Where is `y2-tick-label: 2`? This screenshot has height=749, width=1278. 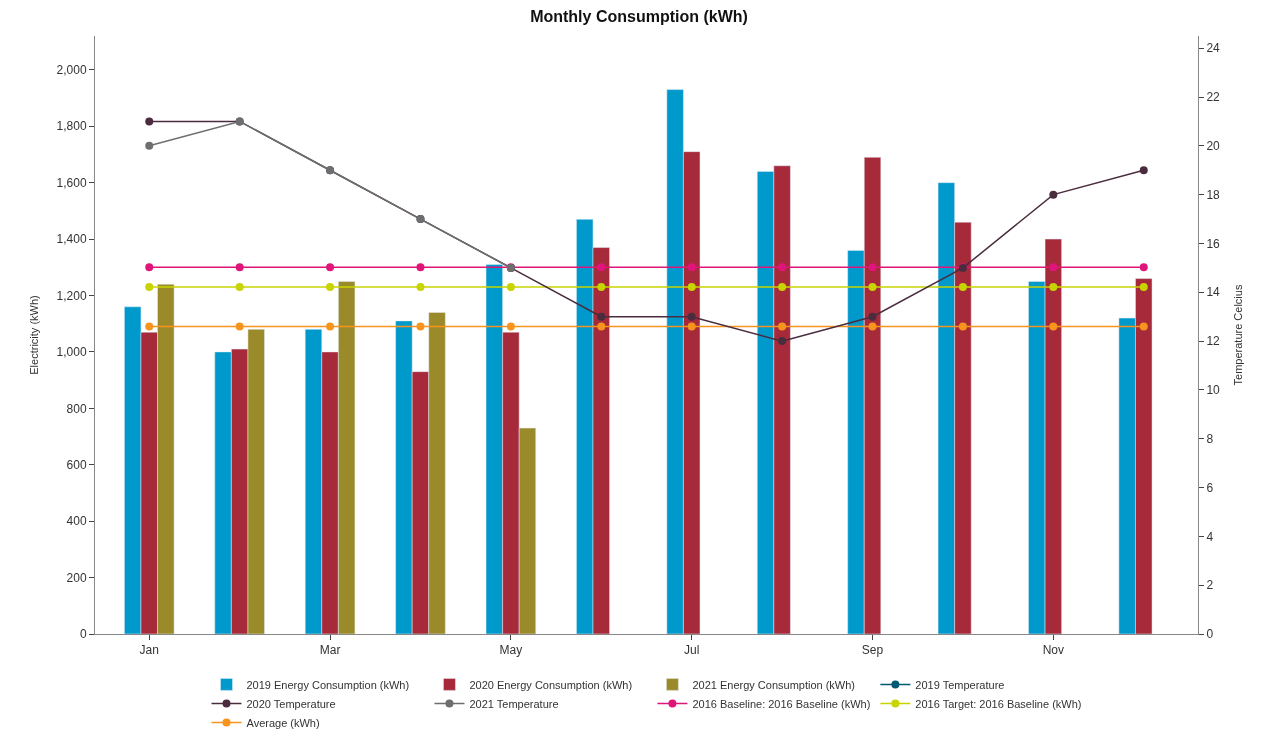
y2-tick-label: 2 is located at coordinates (1210, 585).